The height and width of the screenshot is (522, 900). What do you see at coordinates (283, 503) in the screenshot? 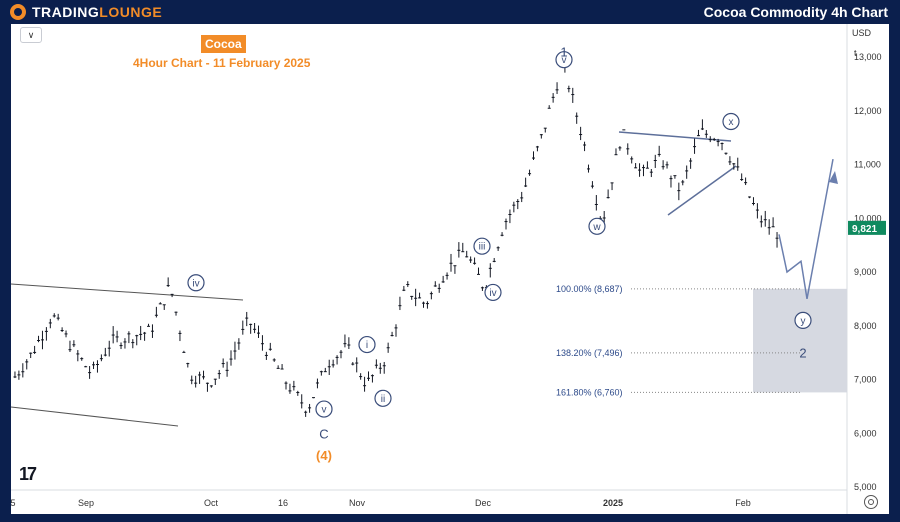
I see `x-tick-label: 16` at bounding box center [283, 503].